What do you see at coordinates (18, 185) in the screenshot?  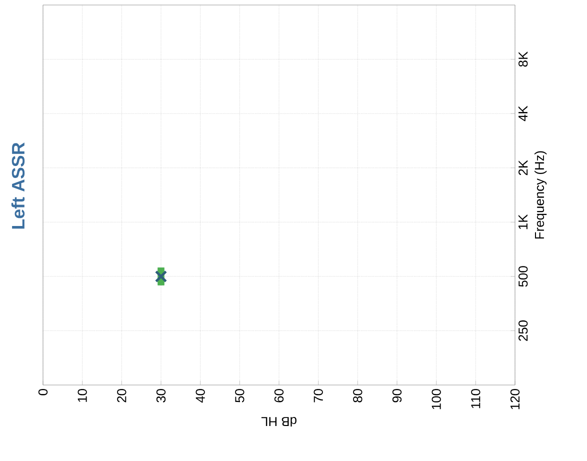 I see `text: Left ASSR` at bounding box center [18, 185].